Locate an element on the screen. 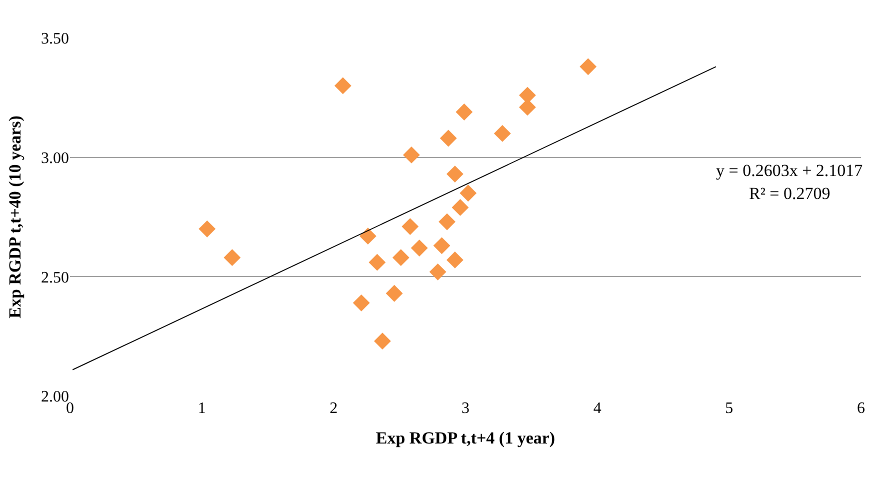 The width and height of the screenshot is (881, 484). x-tick-label: 4 is located at coordinates (597, 408).